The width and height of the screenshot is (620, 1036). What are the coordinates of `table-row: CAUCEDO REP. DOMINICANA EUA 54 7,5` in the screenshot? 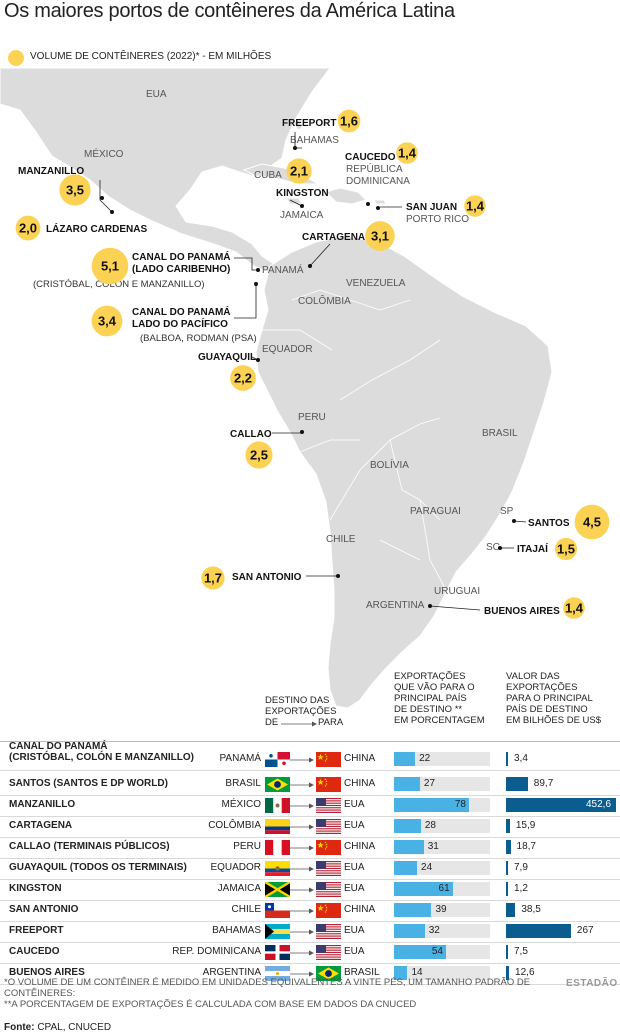 It's located at (310, 954).